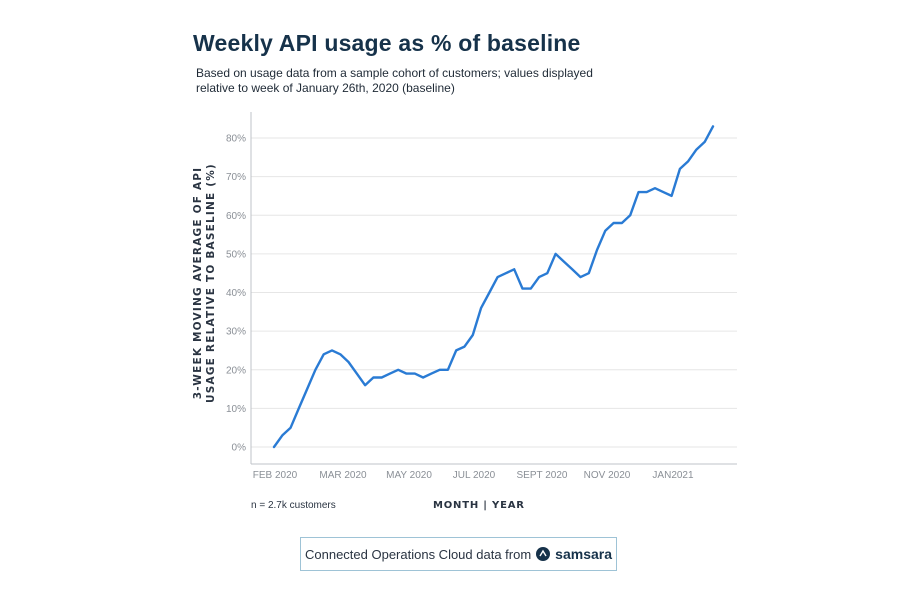 The image size is (920, 613). Describe the element at coordinates (236, 139) in the screenshot. I see `y-tick-label: 80%` at that location.